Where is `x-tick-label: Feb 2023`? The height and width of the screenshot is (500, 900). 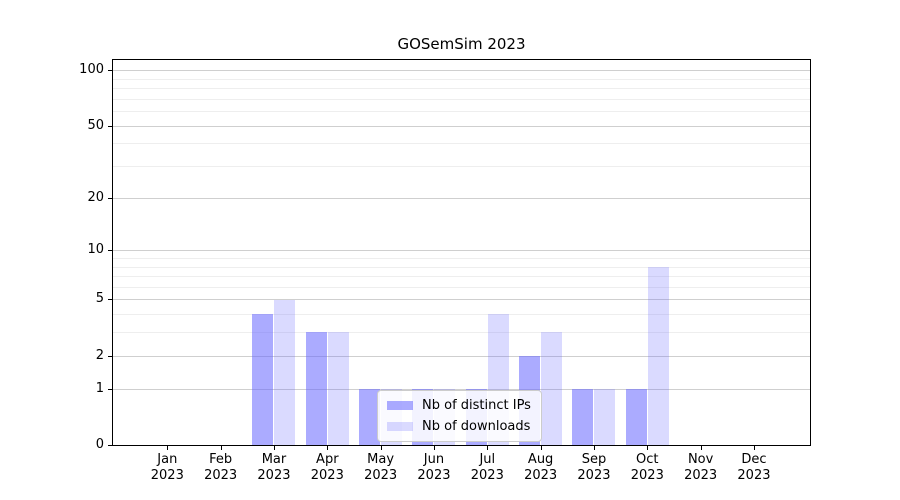 x-tick-label: Feb 2023 is located at coordinates (221, 467).